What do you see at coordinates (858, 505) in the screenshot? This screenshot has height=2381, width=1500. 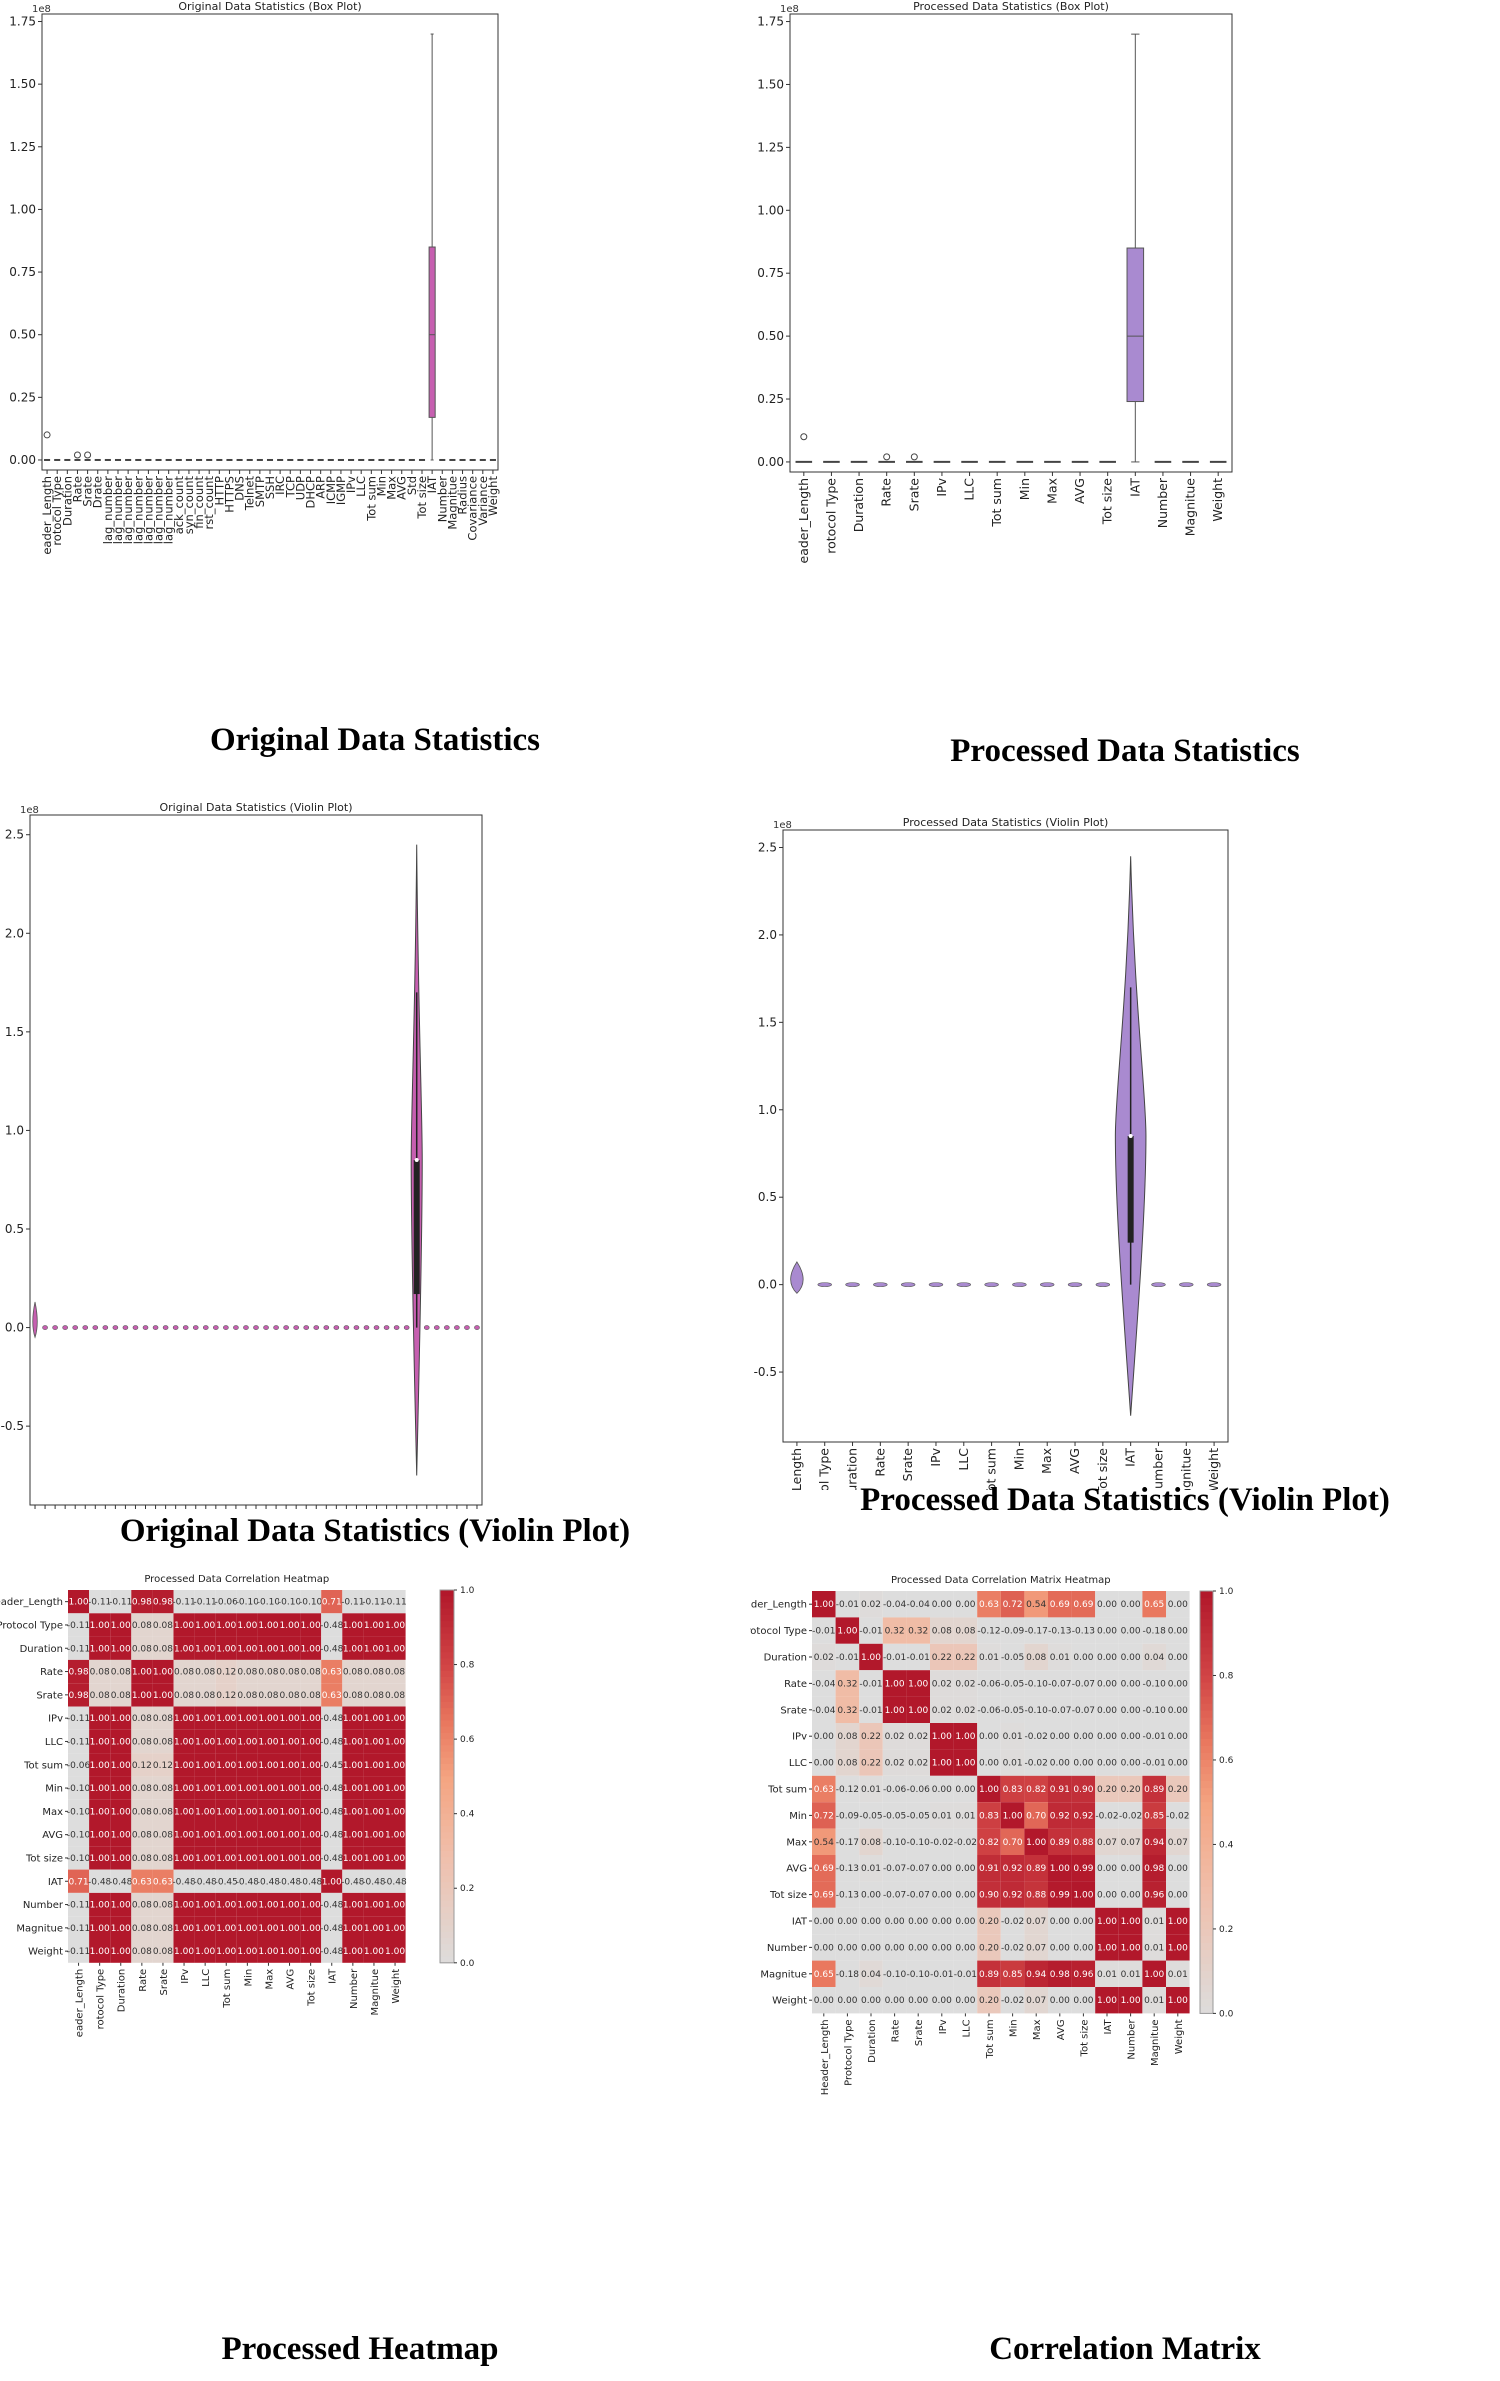 I see `x-tick-label: Duration` at bounding box center [858, 505].